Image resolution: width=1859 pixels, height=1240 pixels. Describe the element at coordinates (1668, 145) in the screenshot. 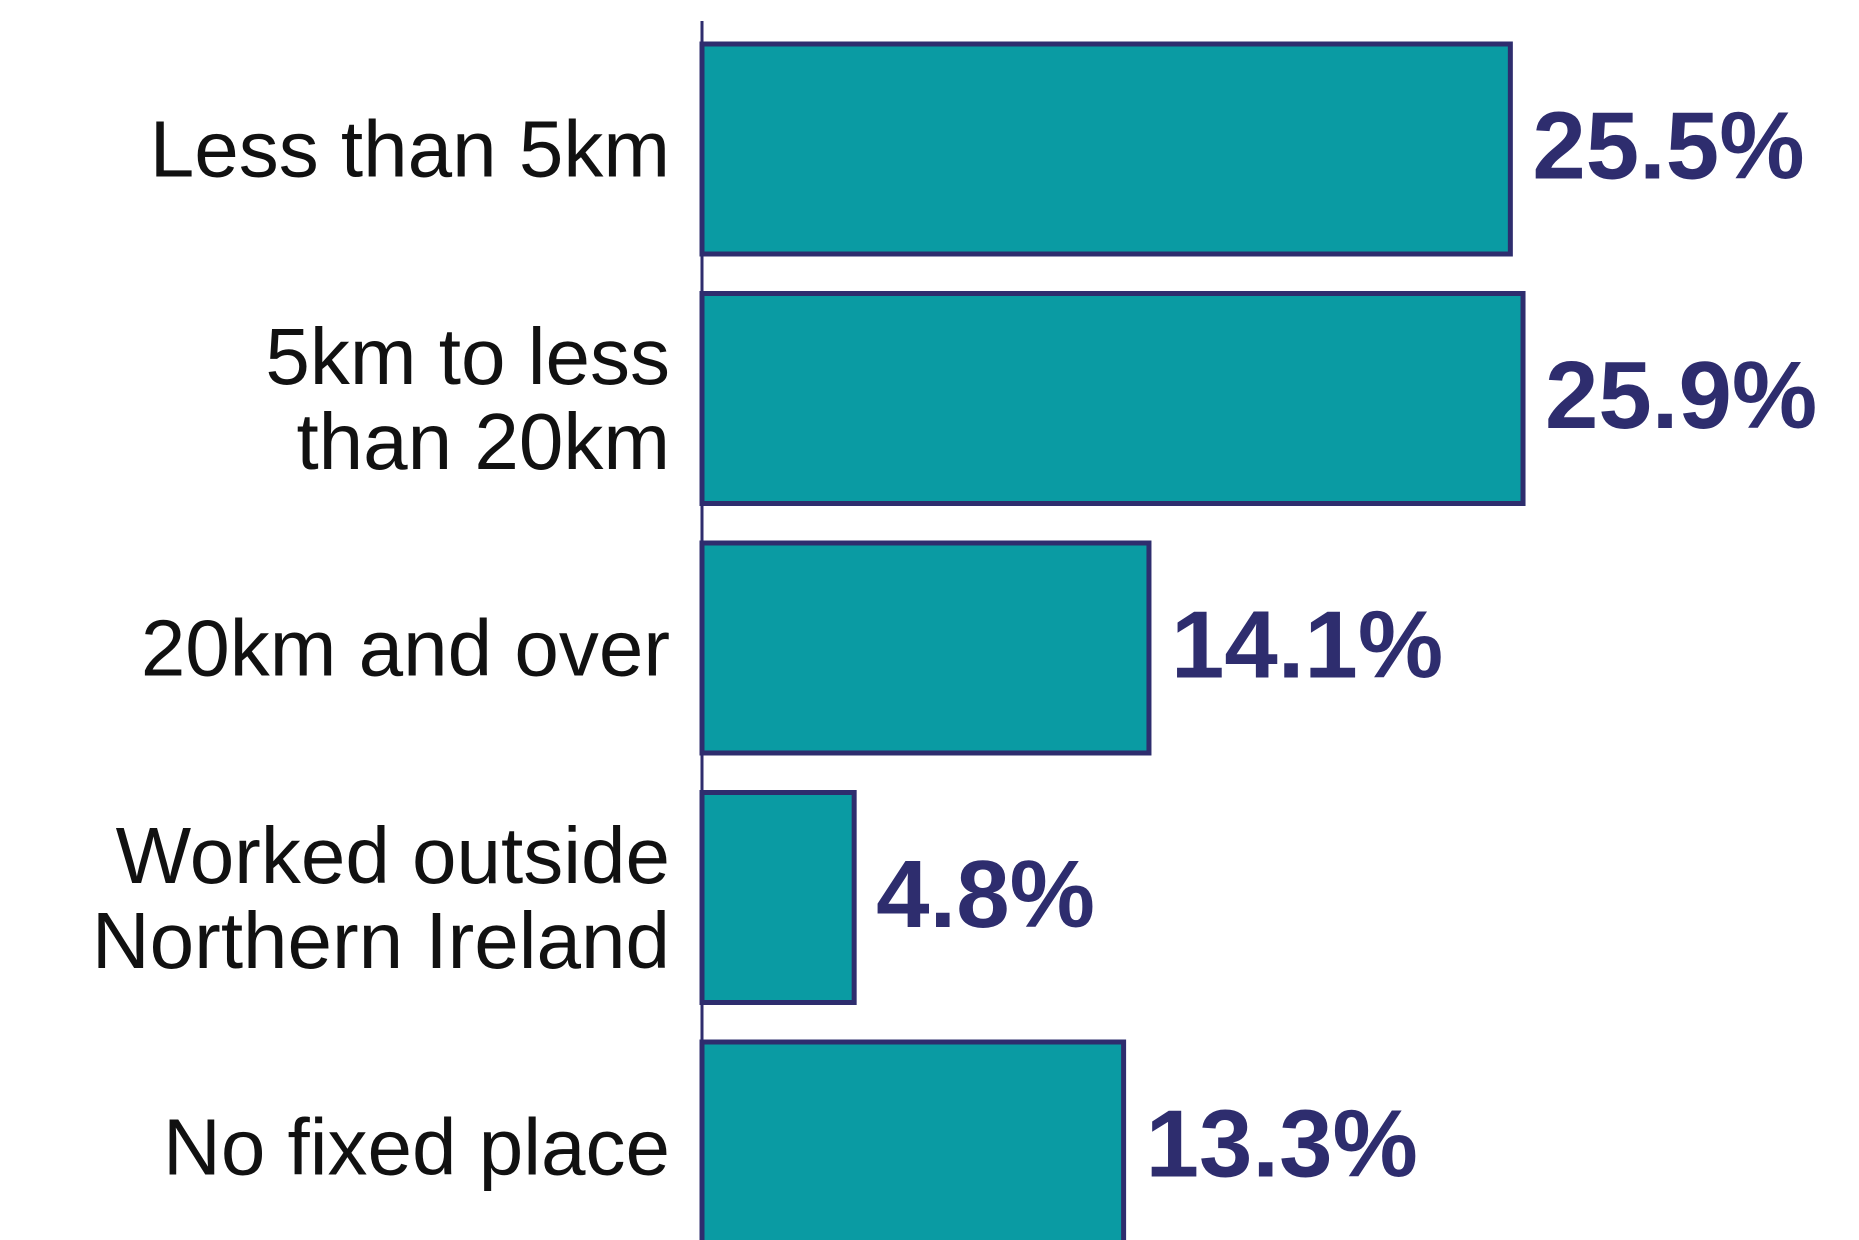

I see `value-label: 25.5%` at that location.